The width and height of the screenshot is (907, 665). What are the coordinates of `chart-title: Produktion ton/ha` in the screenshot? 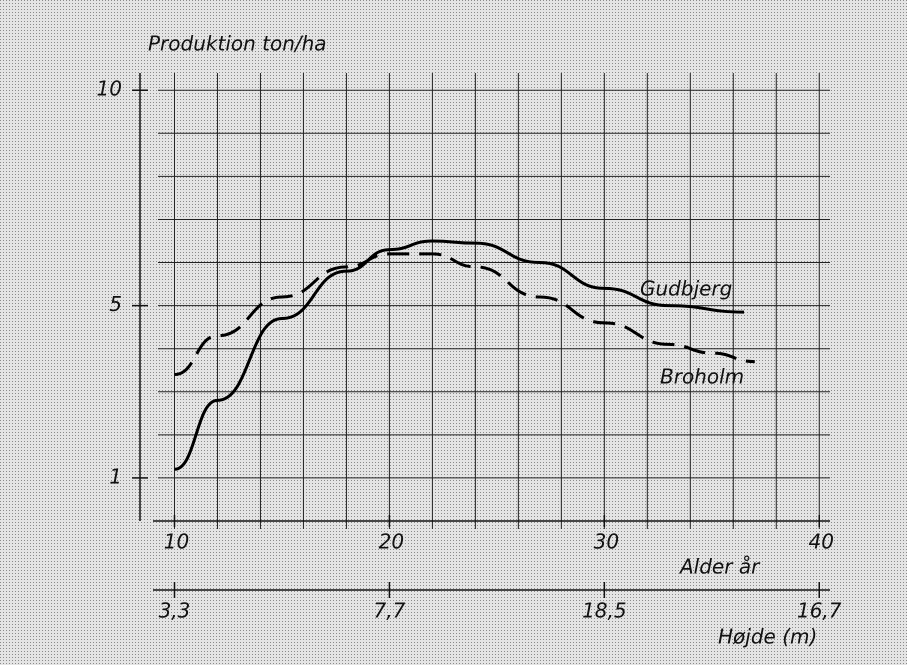 It's located at (237, 44).